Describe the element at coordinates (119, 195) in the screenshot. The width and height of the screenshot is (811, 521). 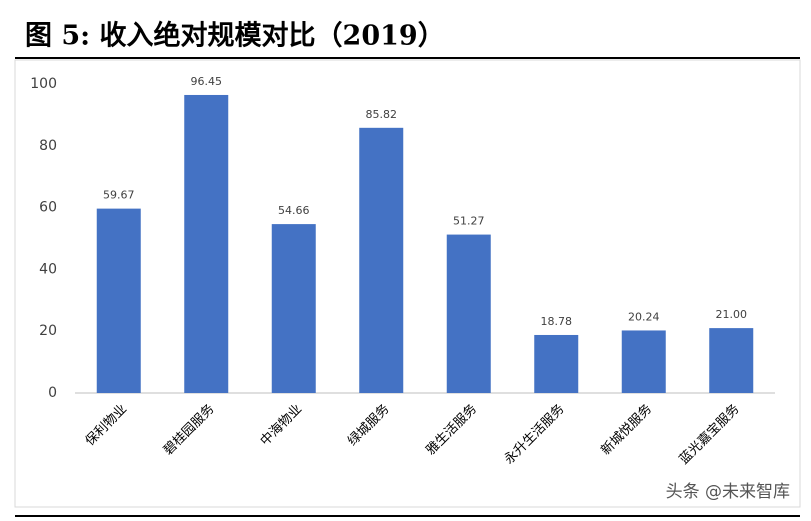
I see `value-label: 59.67` at that location.